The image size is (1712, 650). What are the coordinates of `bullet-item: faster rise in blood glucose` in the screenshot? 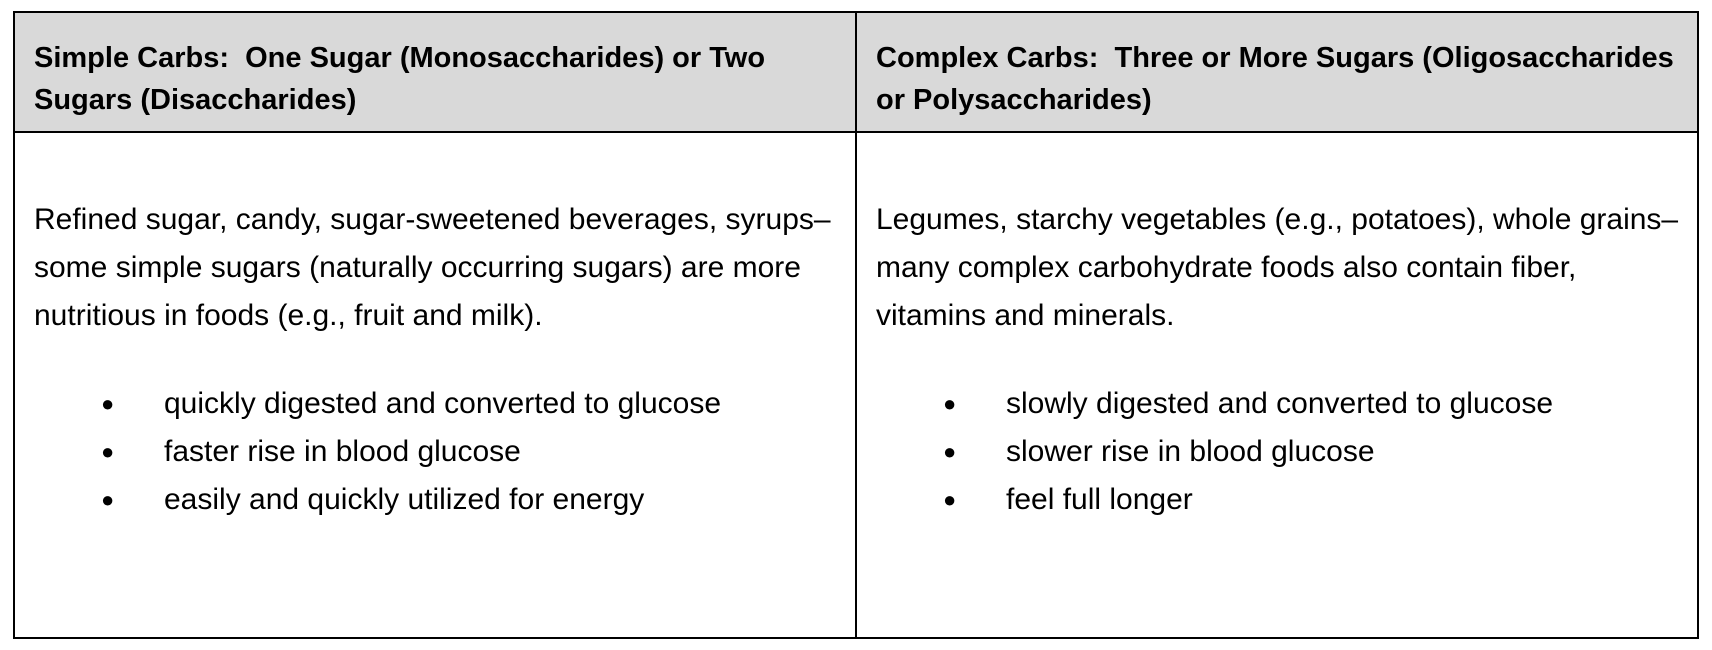 It's located at (439, 452).